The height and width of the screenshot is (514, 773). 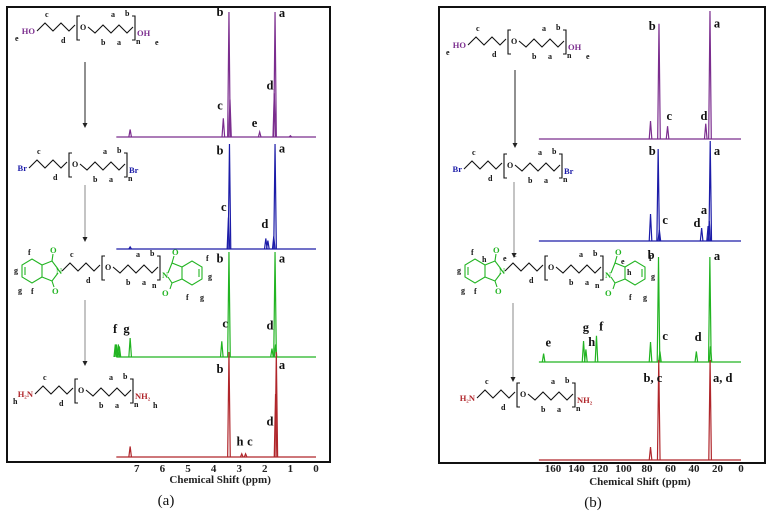 What do you see at coordinates (23, 168) in the screenshot?
I see `end-group-left: Br` at bounding box center [23, 168].